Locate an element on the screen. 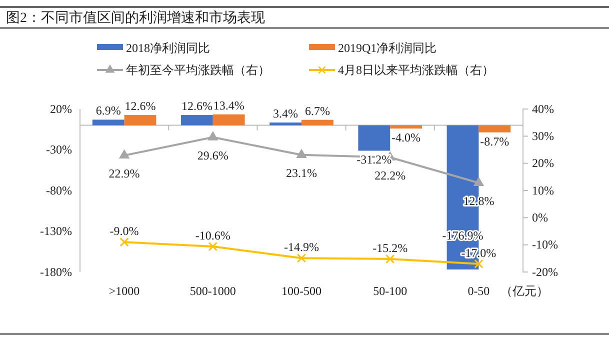 The height and width of the screenshot is (337, 609). data-label: -8.7% is located at coordinates (495, 141).